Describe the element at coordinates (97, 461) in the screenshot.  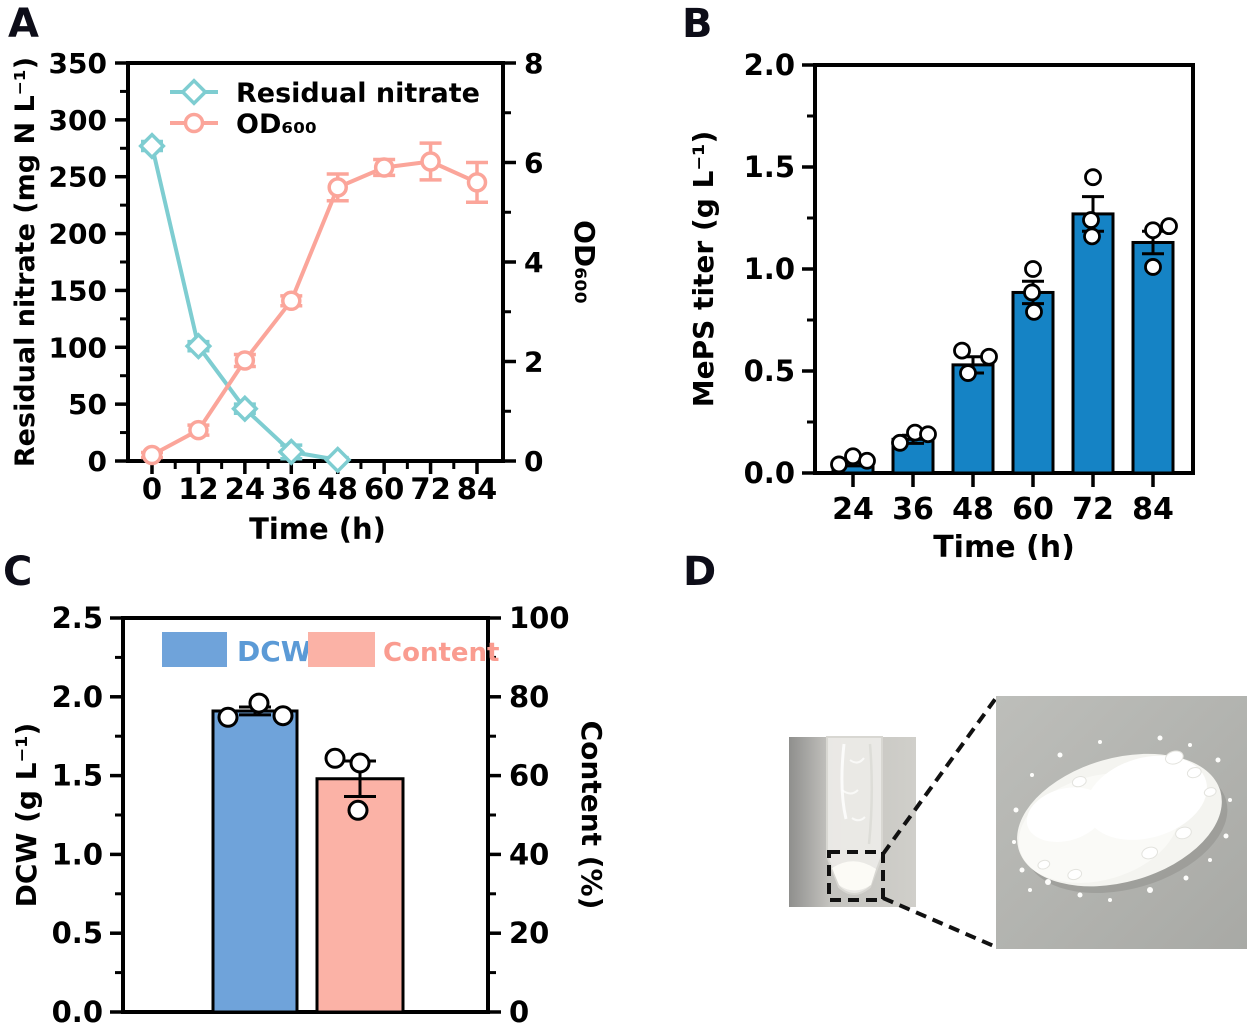
I see `y-tick-label-left: 0` at that location.